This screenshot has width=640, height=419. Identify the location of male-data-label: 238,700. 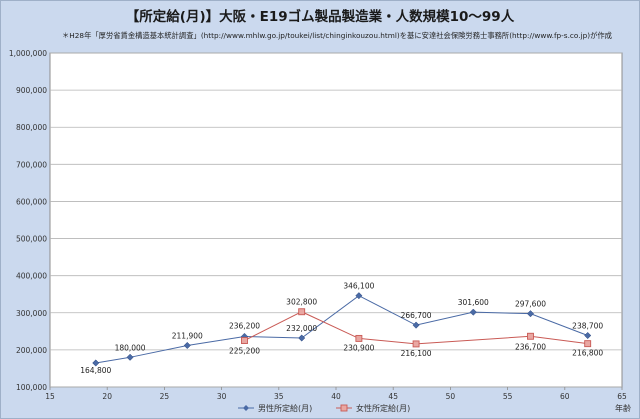
(587, 326).